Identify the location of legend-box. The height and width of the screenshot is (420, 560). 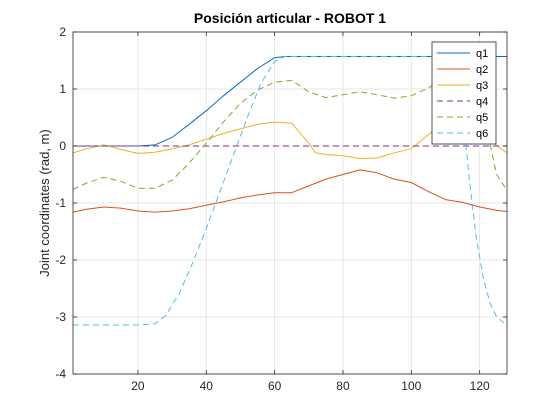
(464, 93).